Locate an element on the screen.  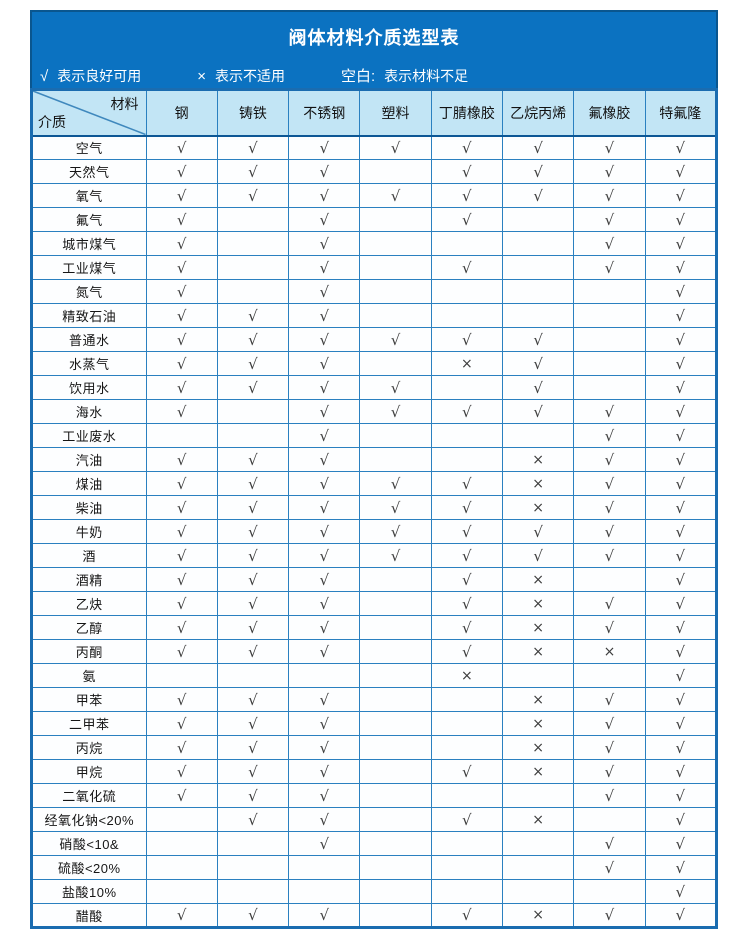
corner-cell: 材料 介质 is located at coordinates (89, 113).